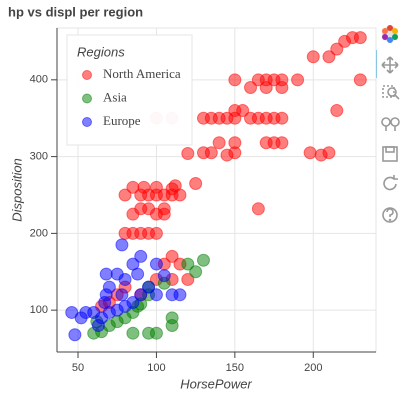 The width and height of the screenshot is (411, 408). I want to click on wheel-zoom-tool, so click(390, 124).